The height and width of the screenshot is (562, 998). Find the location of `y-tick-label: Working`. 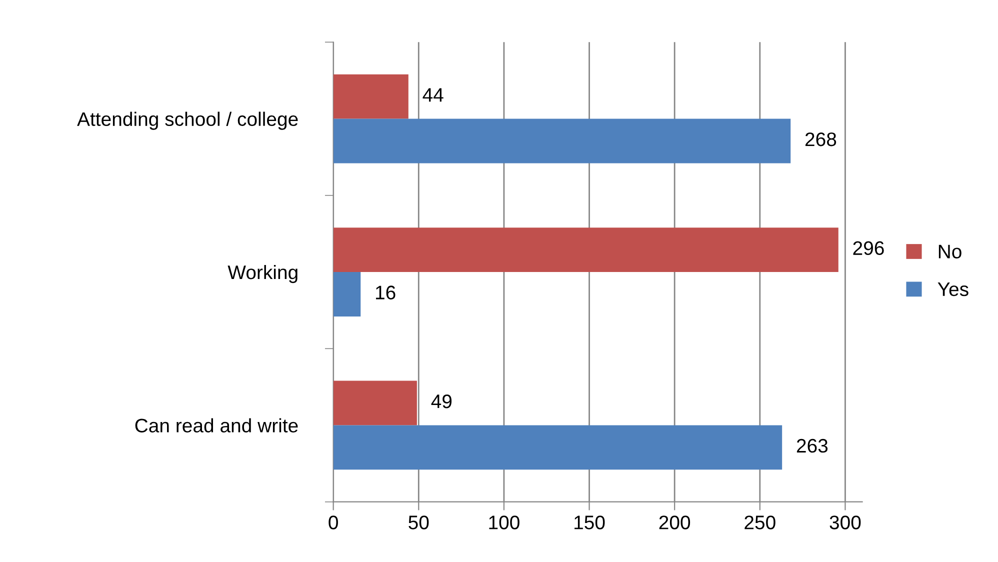

y-tick-label: Working is located at coordinates (263, 274).